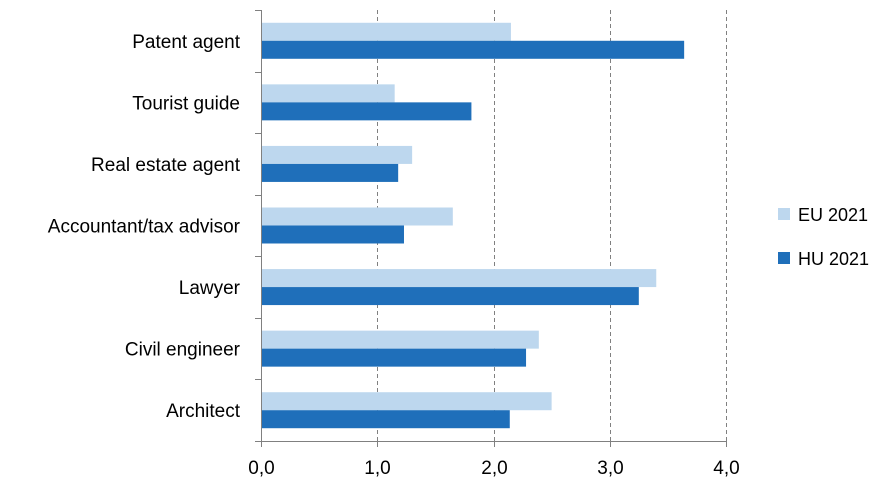 Image resolution: width=885 pixels, height=487 pixels. Describe the element at coordinates (330, 172) in the screenshot. I see `bar-hu-real-estate-agent` at that location.